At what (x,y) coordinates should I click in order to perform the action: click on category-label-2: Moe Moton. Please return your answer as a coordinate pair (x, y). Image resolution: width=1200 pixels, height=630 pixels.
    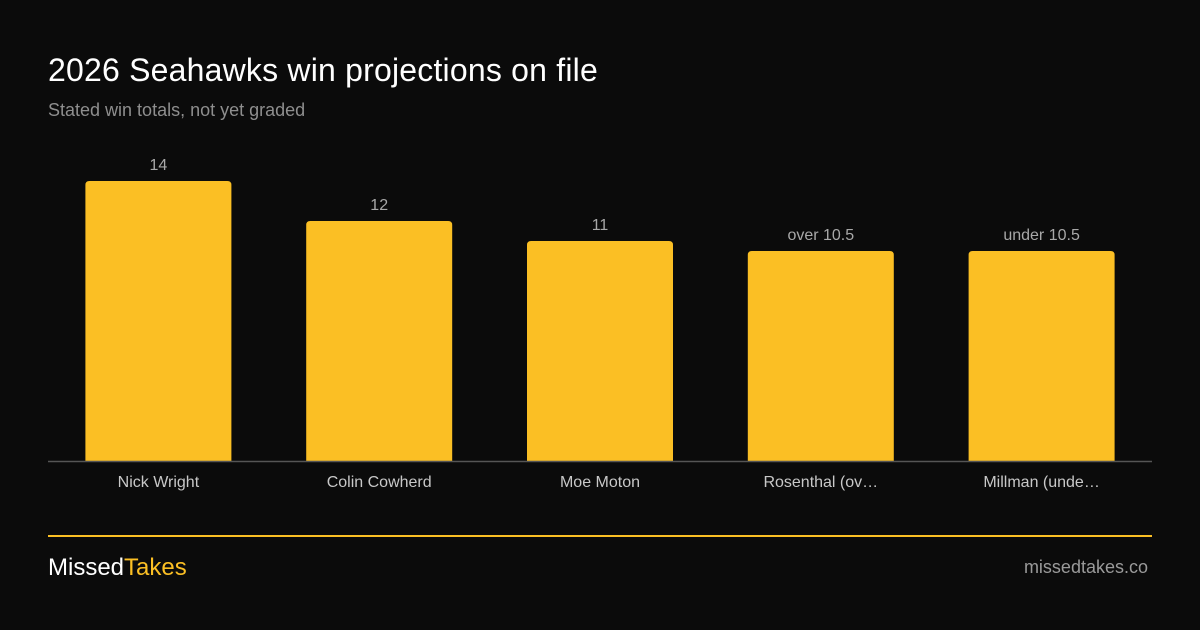
    Looking at the image, I should click on (600, 482).